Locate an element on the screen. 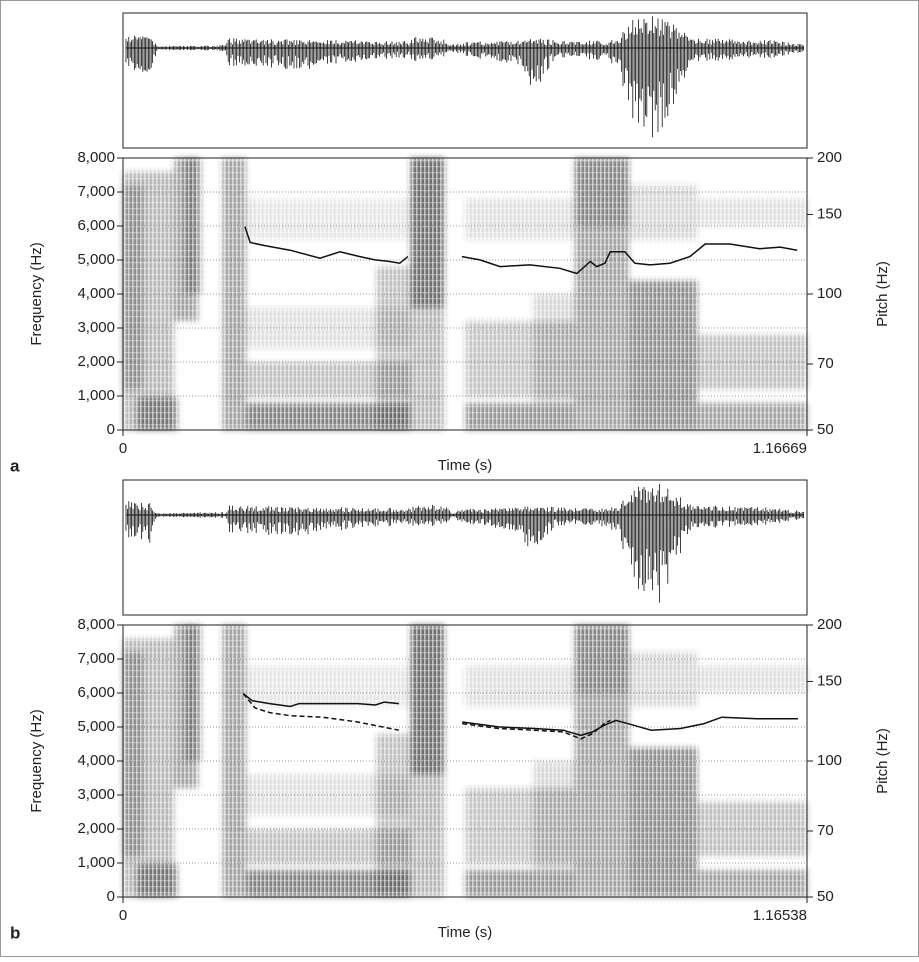 The height and width of the screenshot is (962, 919). panel-label: a is located at coordinates (15, 465).